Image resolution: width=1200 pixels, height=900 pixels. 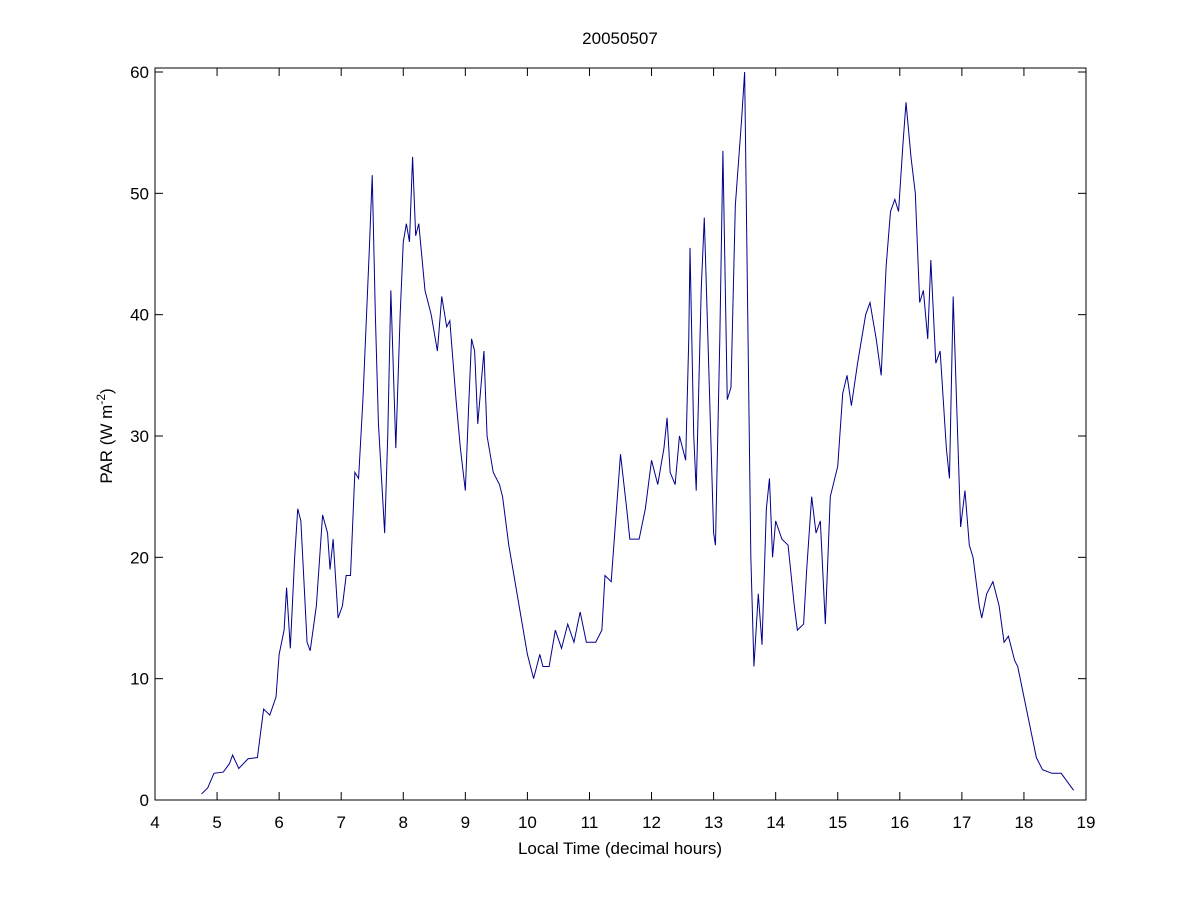 What do you see at coordinates (139, 193) in the screenshot?
I see `y-tick-label: 50` at bounding box center [139, 193].